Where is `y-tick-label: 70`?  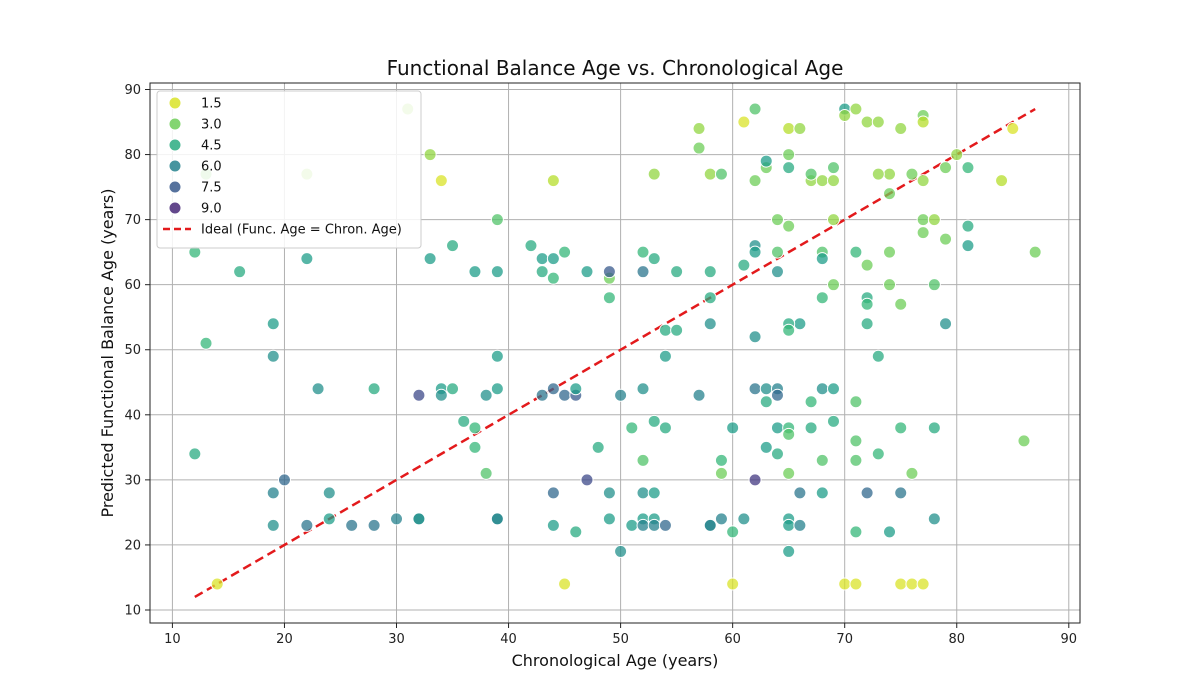
y-tick-label: 70 is located at coordinates (132, 220).